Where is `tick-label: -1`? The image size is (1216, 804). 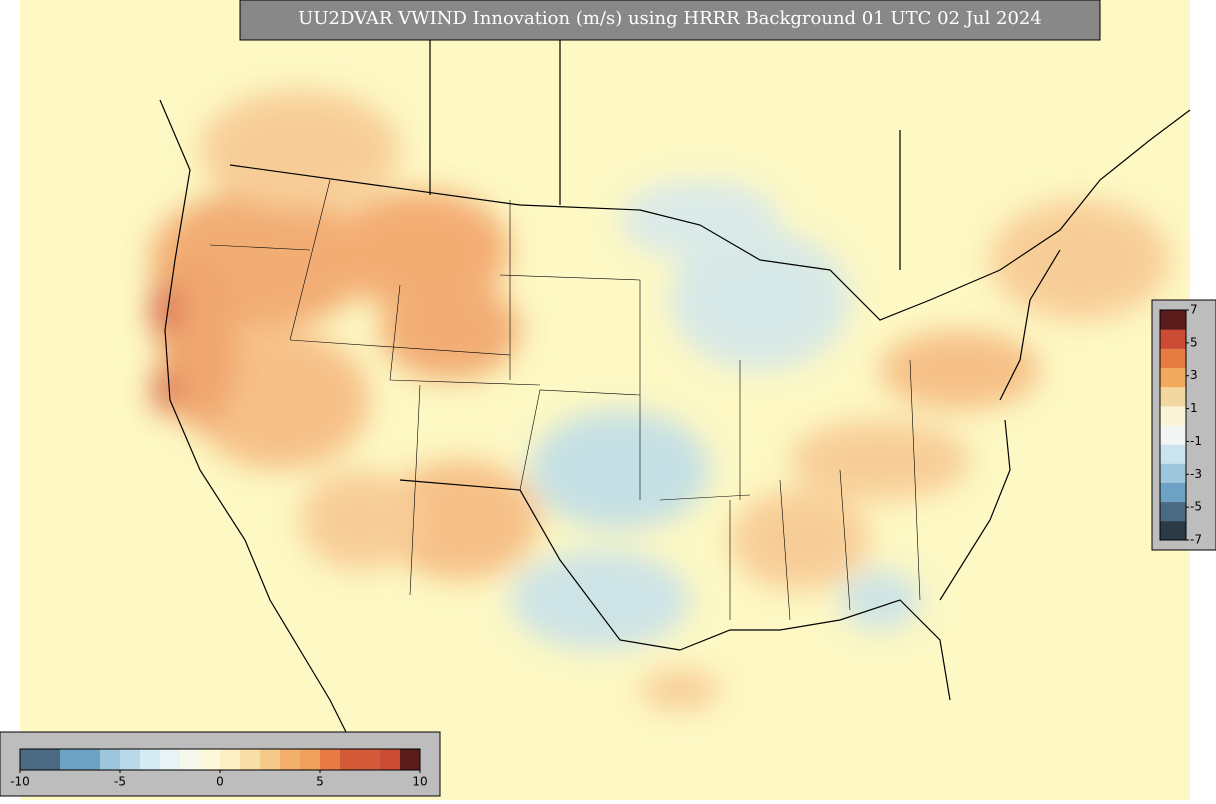 tick-label: -1 is located at coordinates (1196, 441).